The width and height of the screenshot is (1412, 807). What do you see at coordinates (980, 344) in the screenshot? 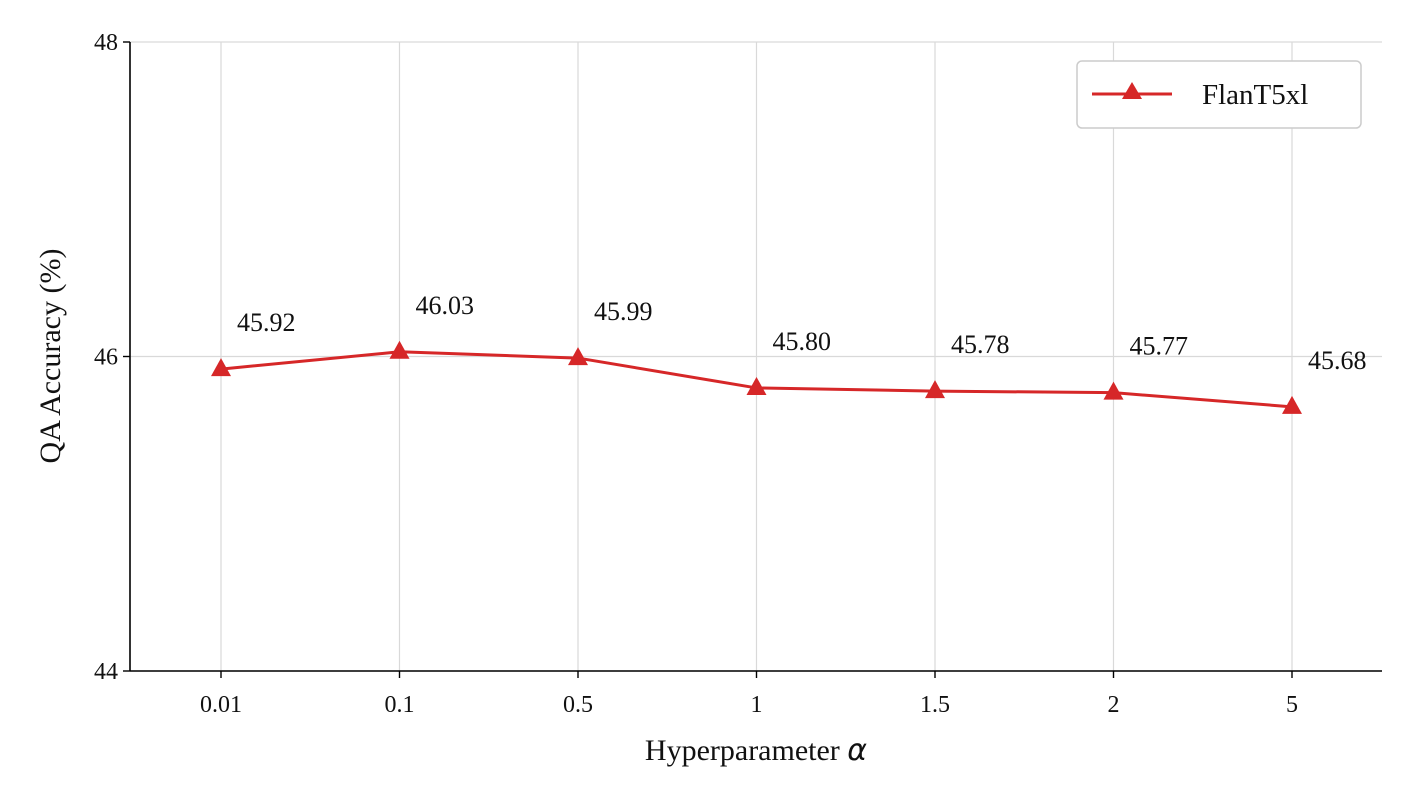
I see `data-label: 45.78` at bounding box center [980, 344].